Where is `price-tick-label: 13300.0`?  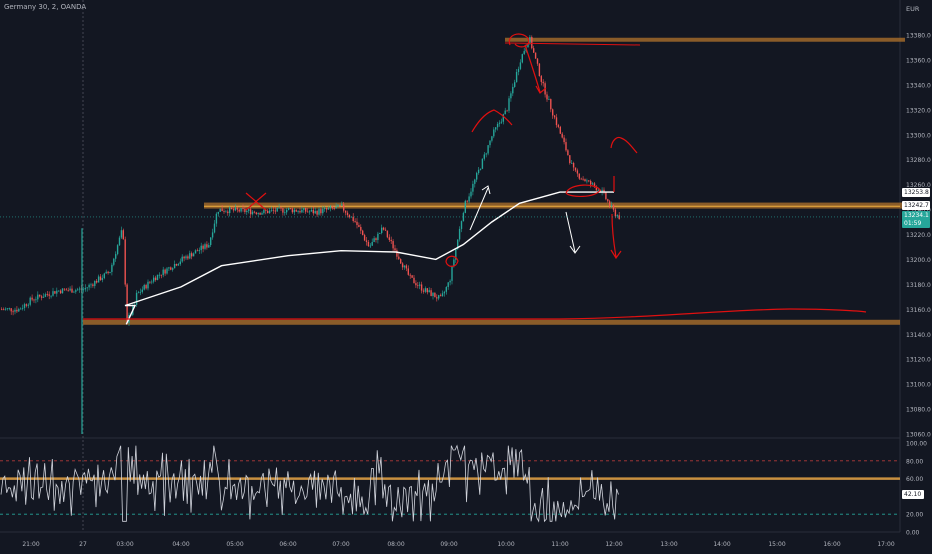 price-tick-label: 13300.0 is located at coordinates (918, 135).